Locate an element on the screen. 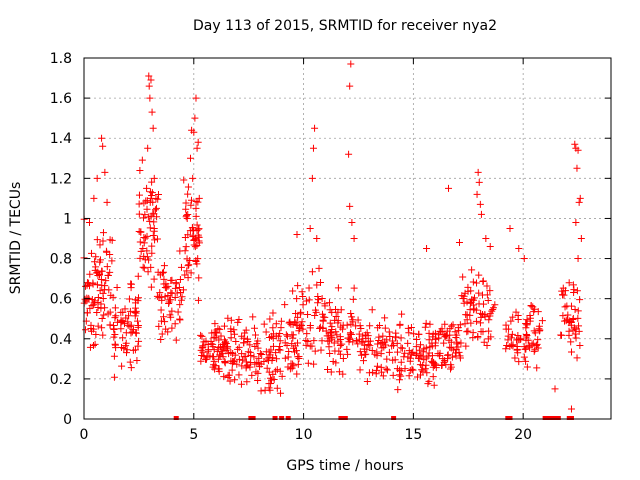  zero-value-marker is located at coordinates (253, 418).